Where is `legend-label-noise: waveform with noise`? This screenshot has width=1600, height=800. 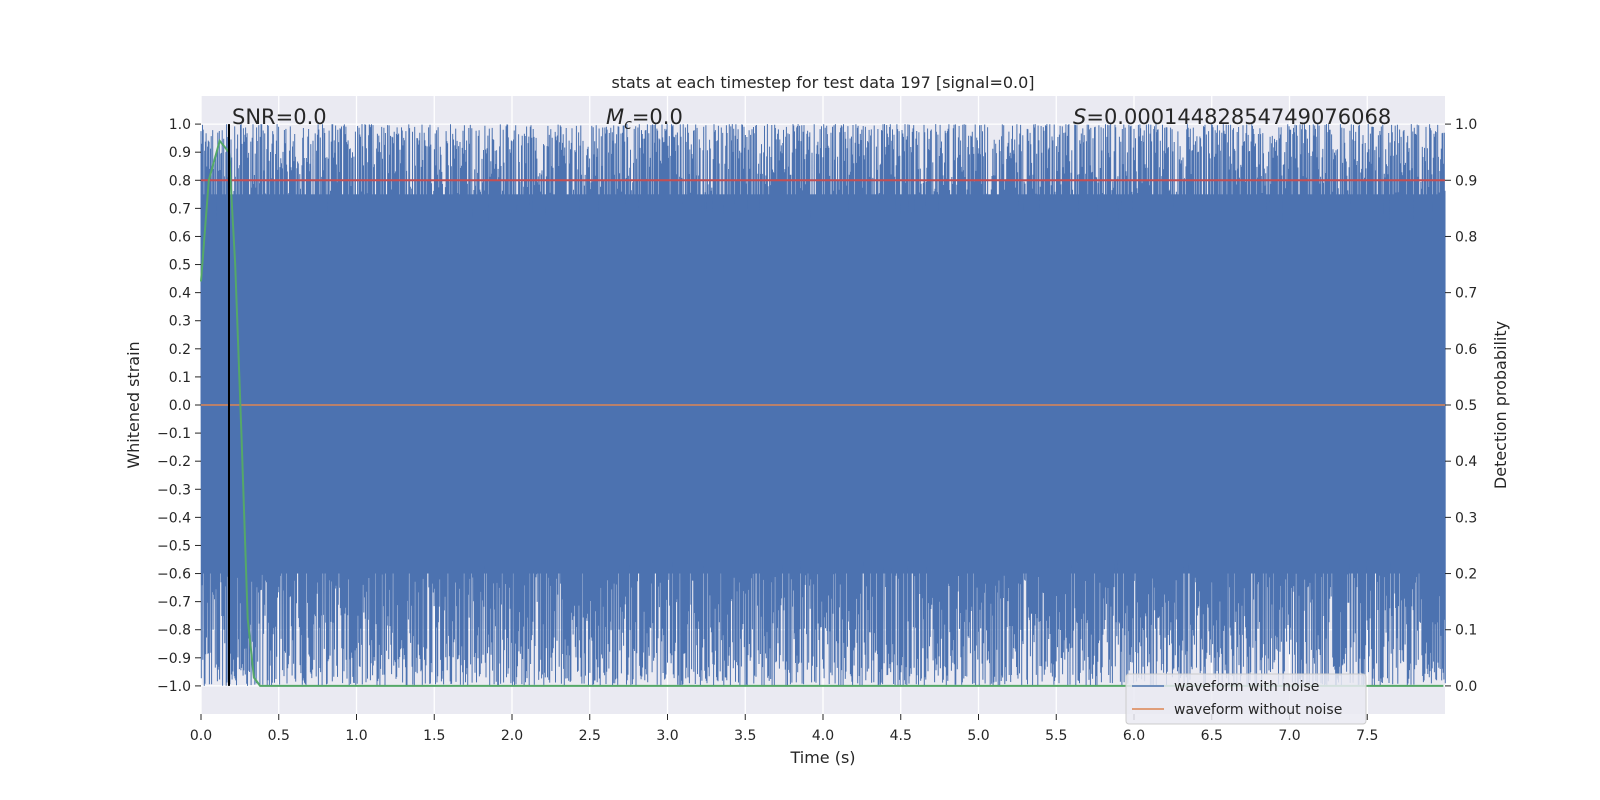 legend-label-noise: waveform with noise is located at coordinates (1246, 687).